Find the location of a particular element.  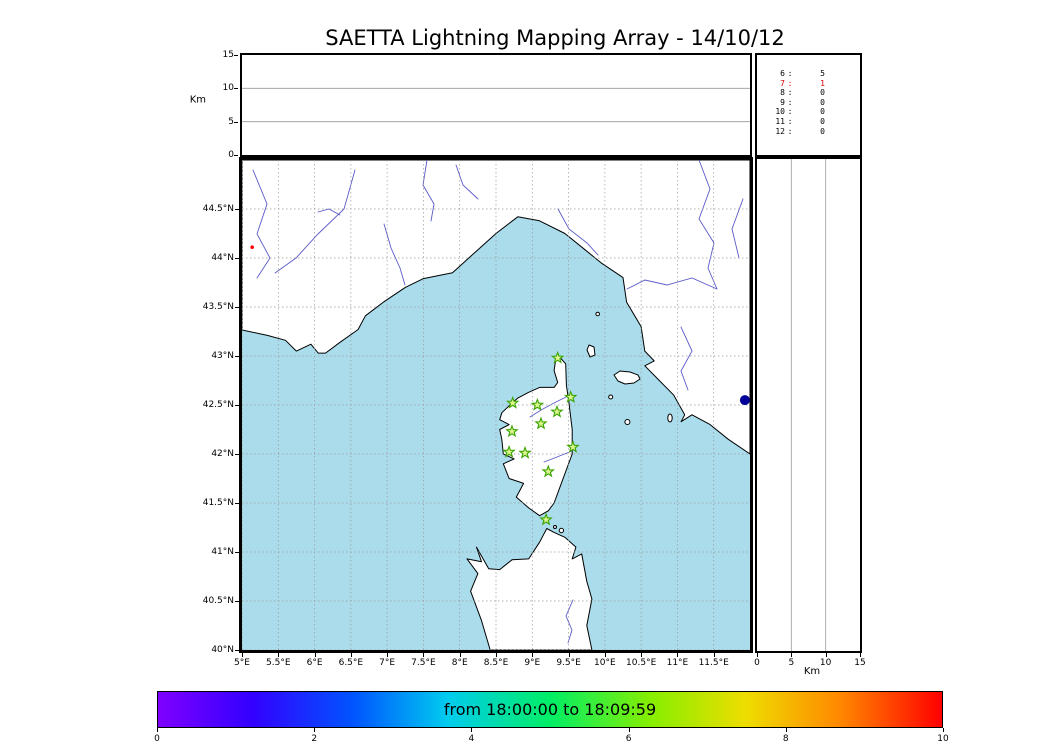

colorbar-tick-label: 2 is located at coordinates (314, 739).